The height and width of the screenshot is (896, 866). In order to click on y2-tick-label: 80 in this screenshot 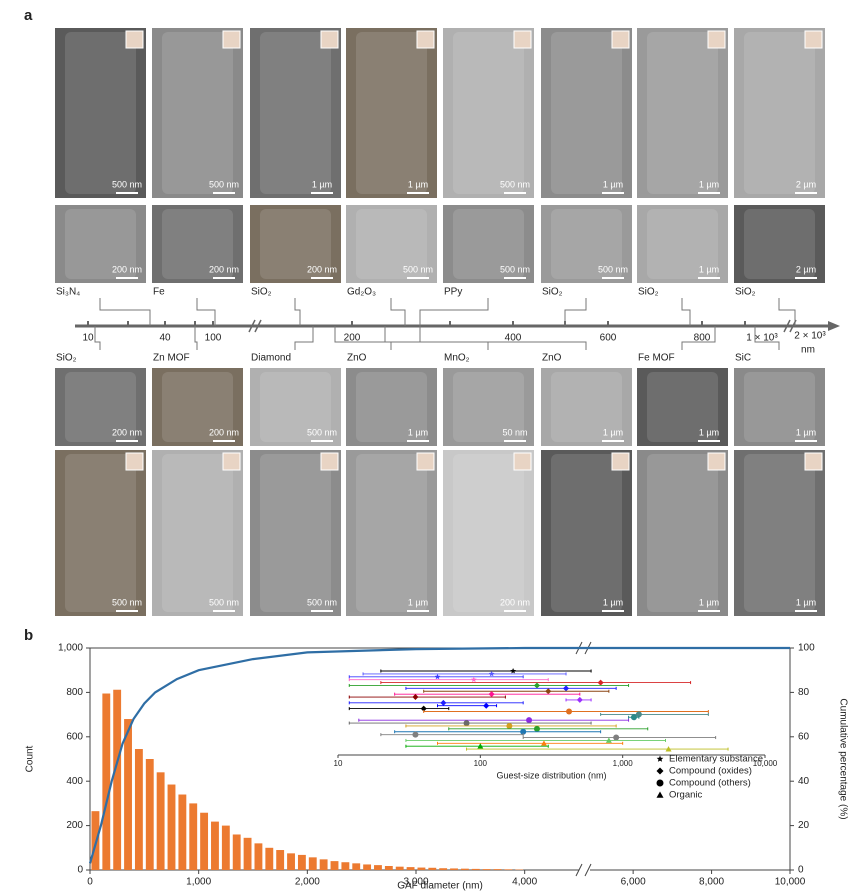, I will do `click(804, 692)`.